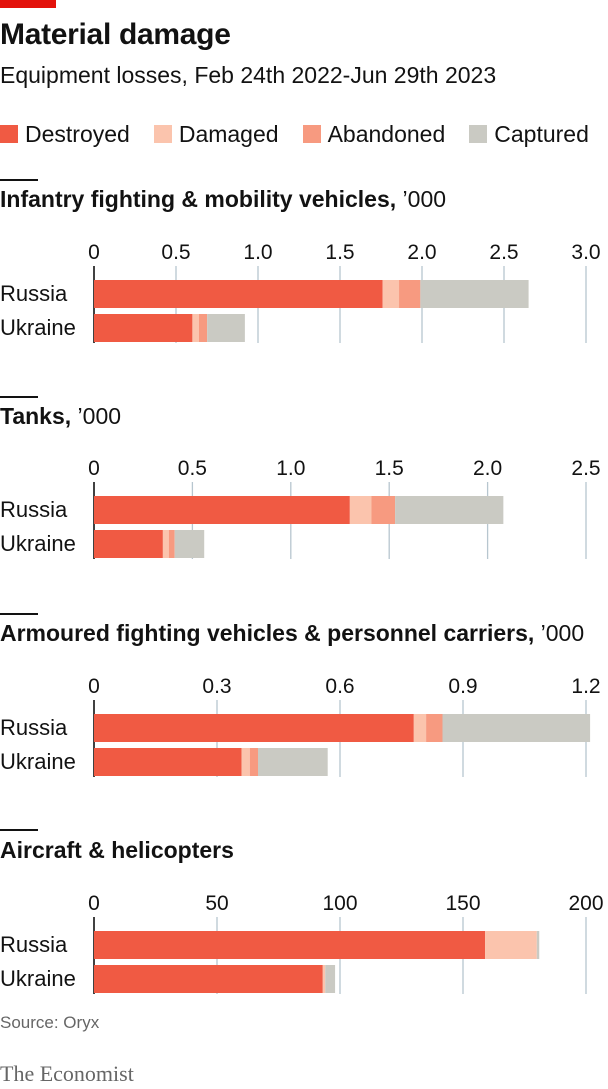 Image resolution: width=608 pixels, height=1089 pixels. I want to click on panel-unit-afv: ’000, so click(562, 633).